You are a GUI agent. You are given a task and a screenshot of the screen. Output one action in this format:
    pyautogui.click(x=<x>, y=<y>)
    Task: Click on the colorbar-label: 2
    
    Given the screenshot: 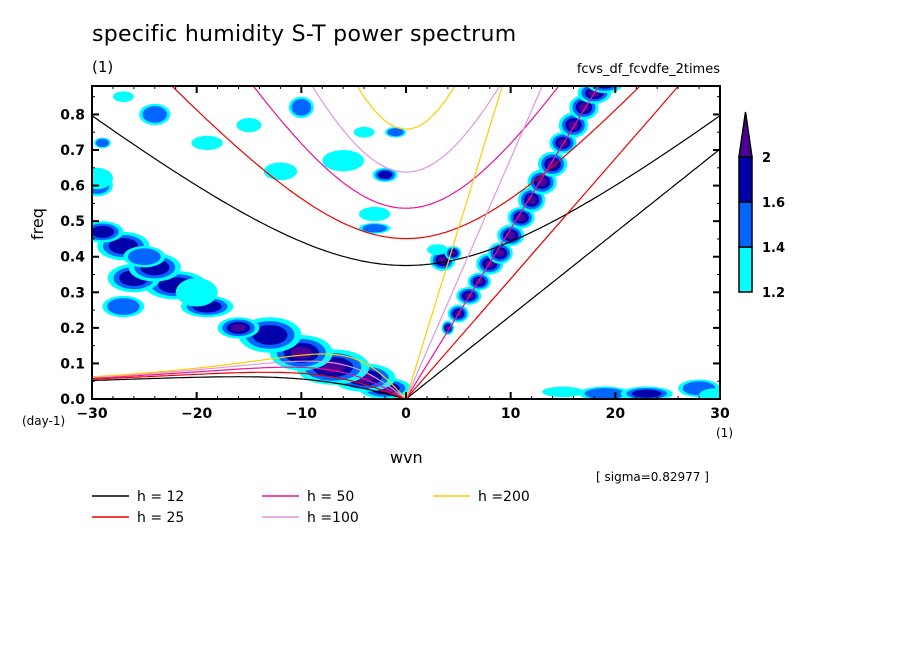 What is the action you would take?
    pyautogui.click(x=766, y=158)
    